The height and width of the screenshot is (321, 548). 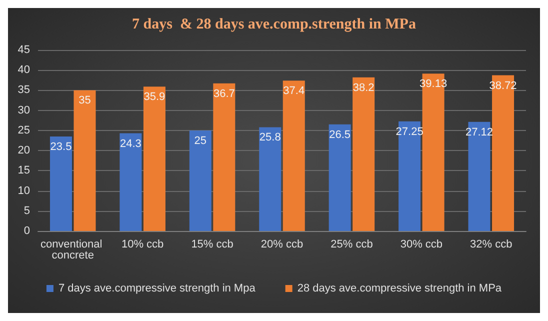 What do you see at coordinates (24, 110) in the screenshot?
I see `y-tick-label: 30` at bounding box center [24, 110].